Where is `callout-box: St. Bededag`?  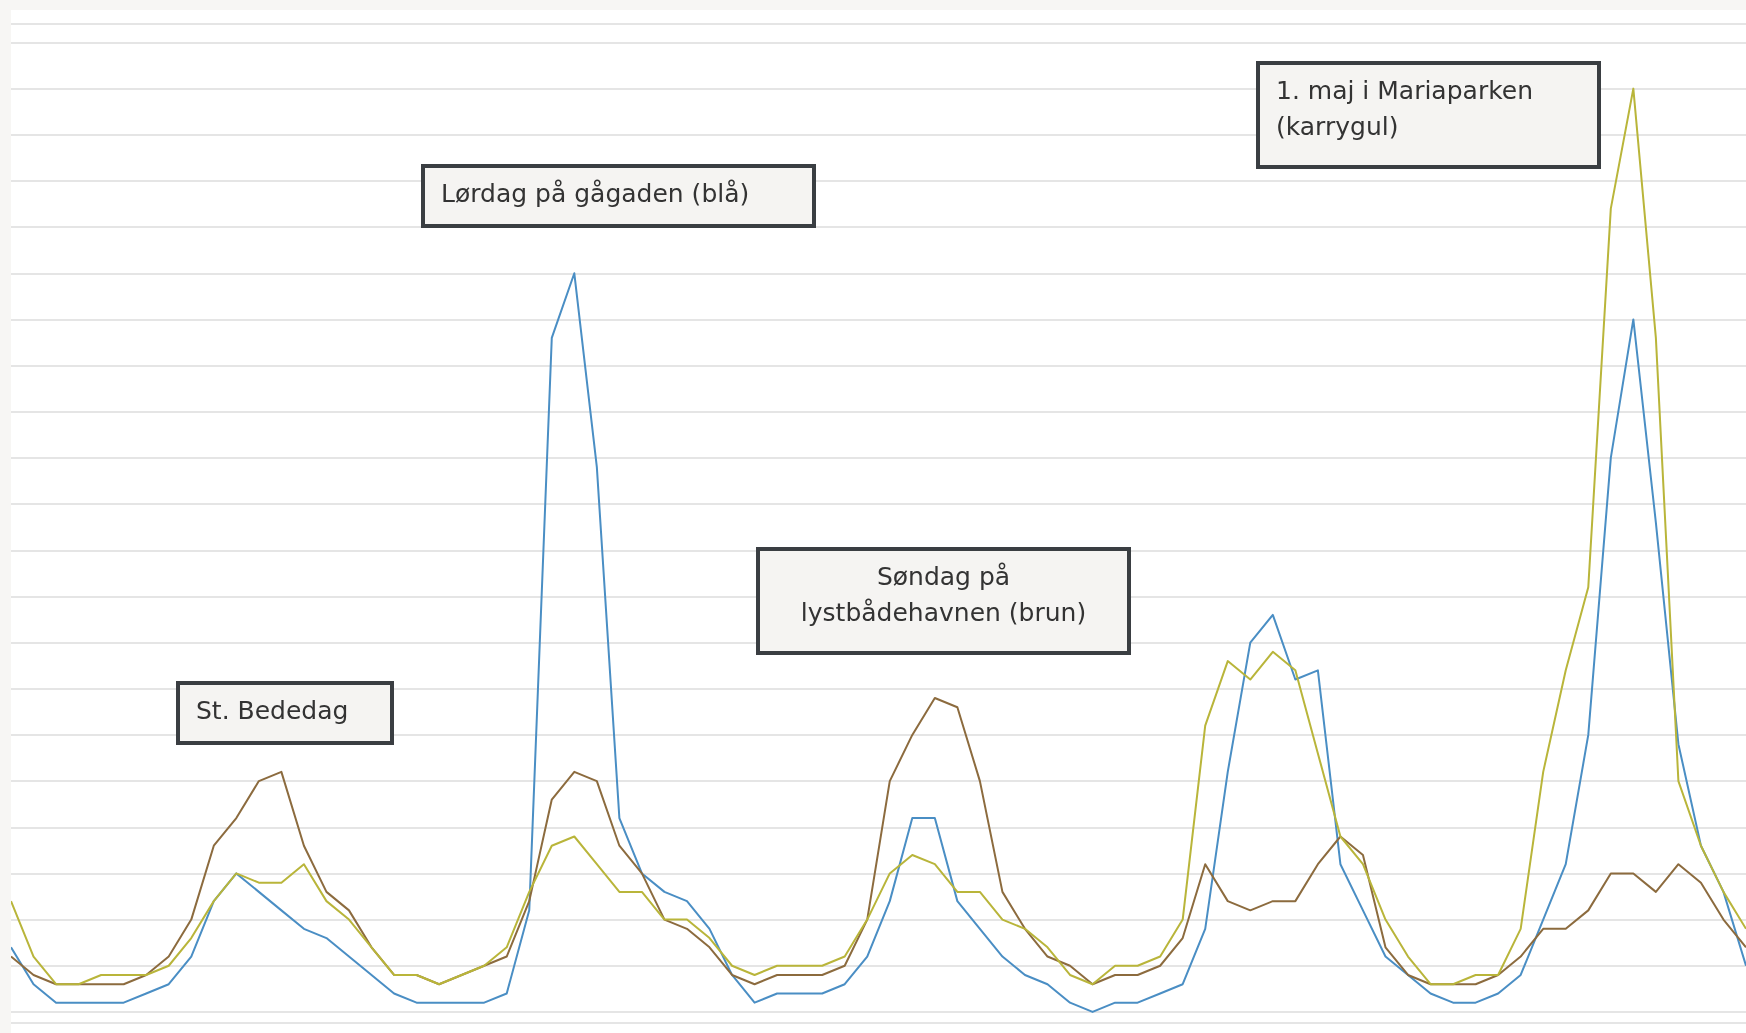
callout-box: St. Bededag is located at coordinates (285, 713).